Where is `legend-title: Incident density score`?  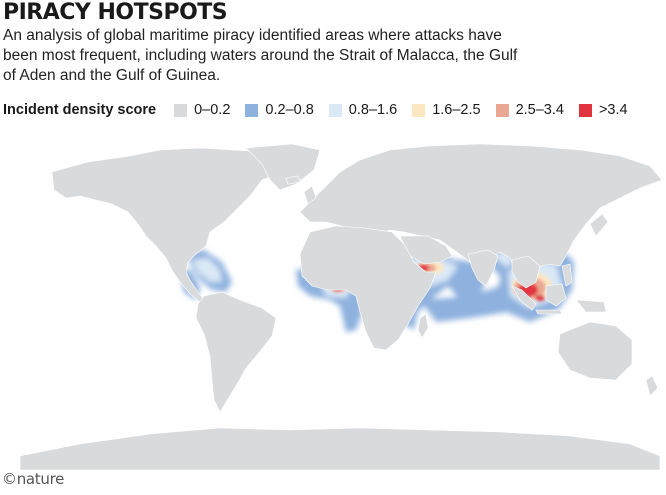 legend-title: Incident density score is located at coordinates (80, 110).